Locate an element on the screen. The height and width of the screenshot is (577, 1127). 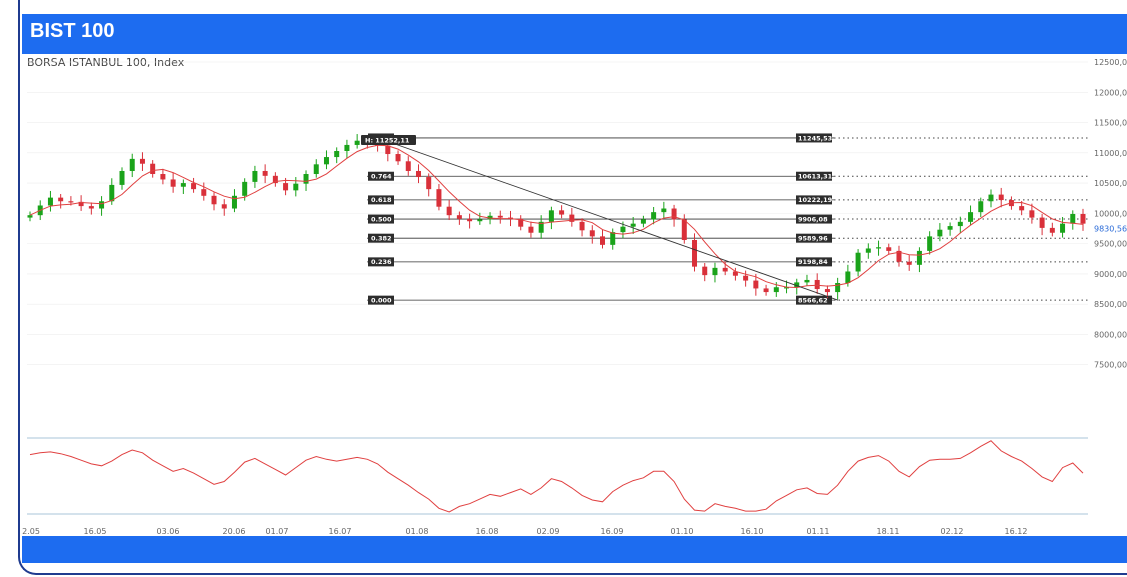
x-tick-label: 02.09 is located at coordinates (548, 531).